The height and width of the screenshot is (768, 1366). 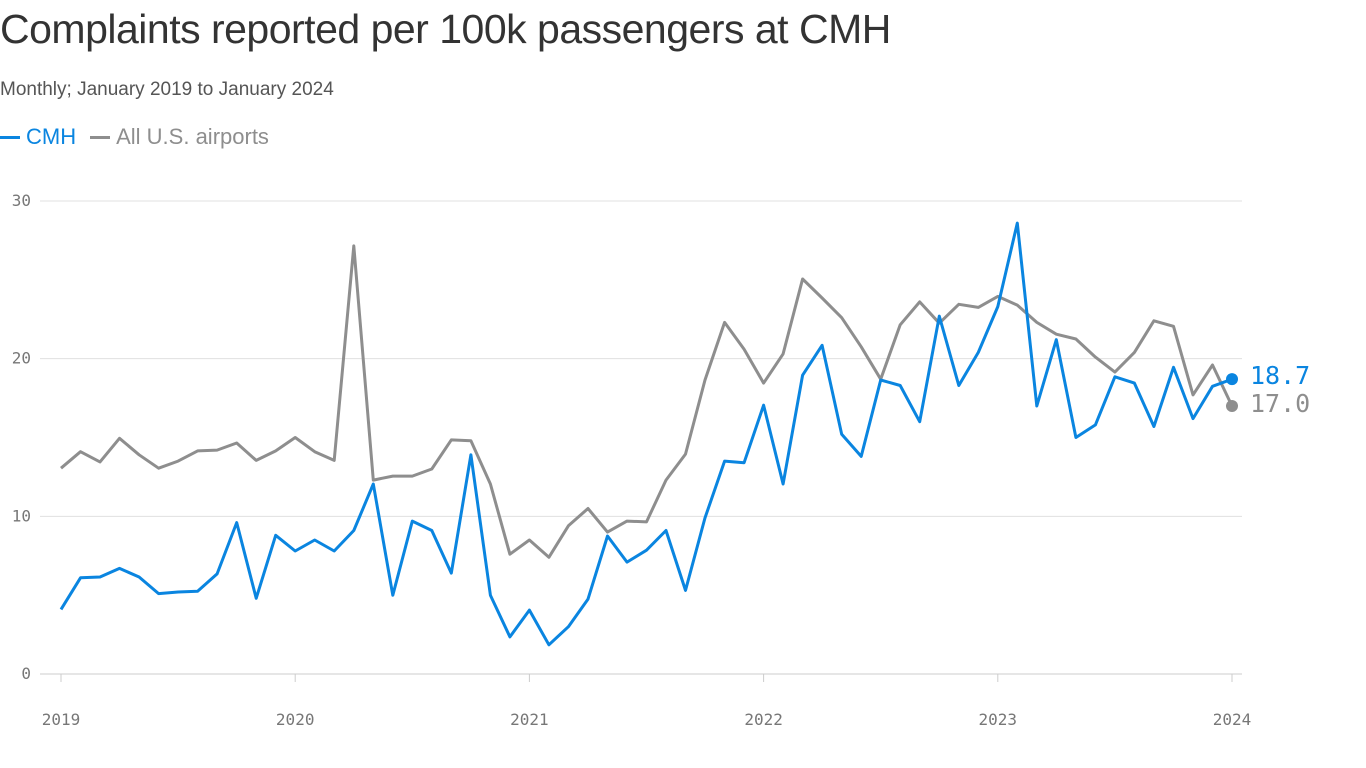 What do you see at coordinates (192, 136) in the screenshot?
I see `legend-label-all-airports: All U.S. airports` at bounding box center [192, 136].